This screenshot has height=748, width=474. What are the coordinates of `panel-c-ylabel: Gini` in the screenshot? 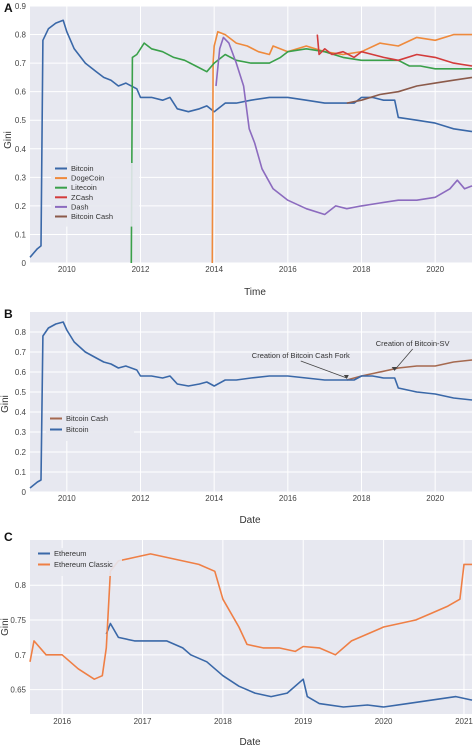 It's located at (5, 627).